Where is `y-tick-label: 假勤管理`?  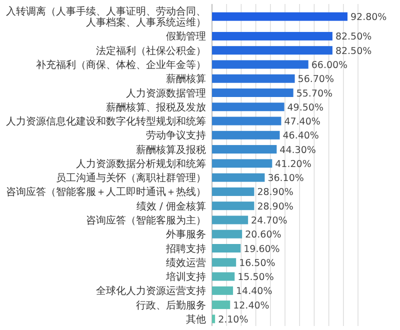 y-tick-label: 假勤管理 is located at coordinates (186, 36).